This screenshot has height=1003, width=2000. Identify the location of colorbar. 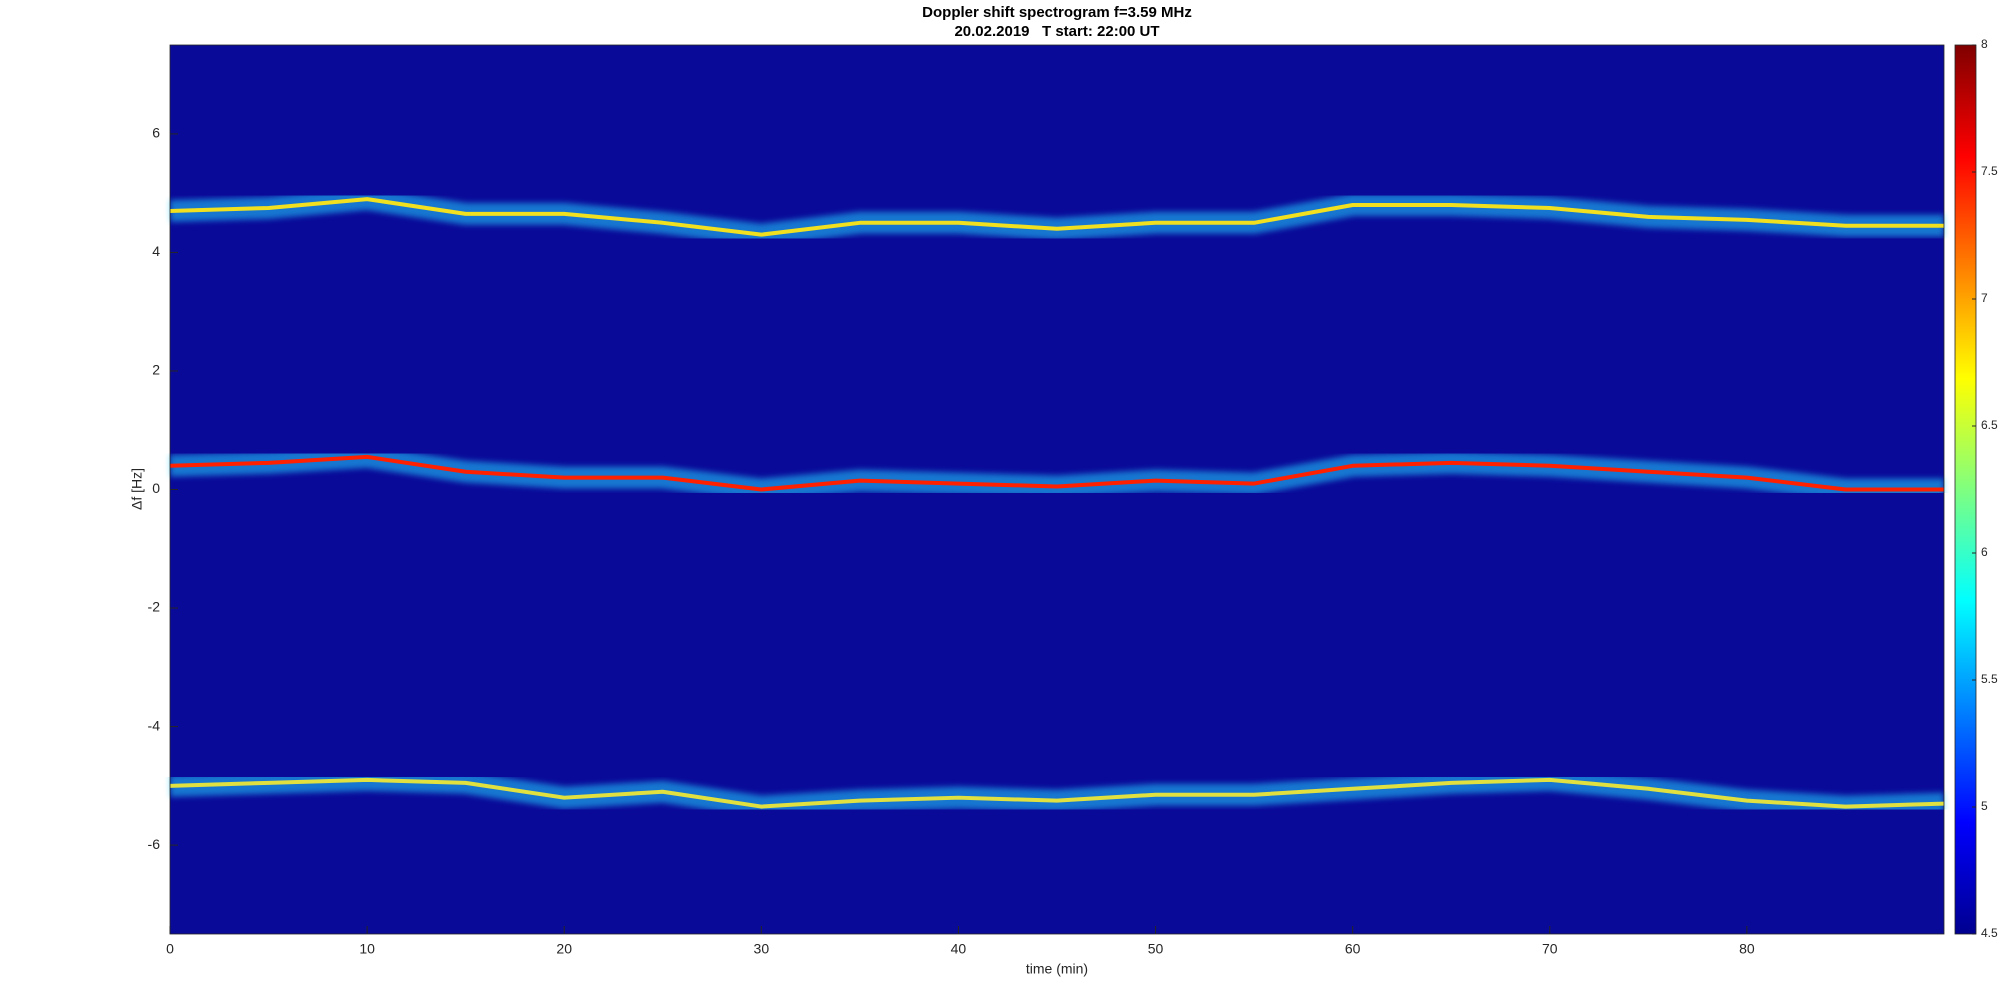
(1965, 489).